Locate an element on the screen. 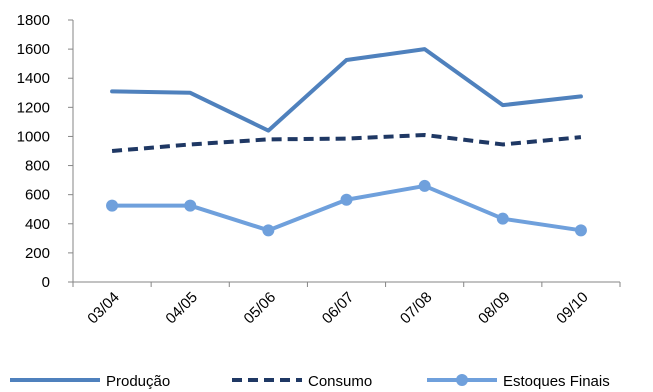  x-tick-label: 06/07 is located at coordinates (338, 308).